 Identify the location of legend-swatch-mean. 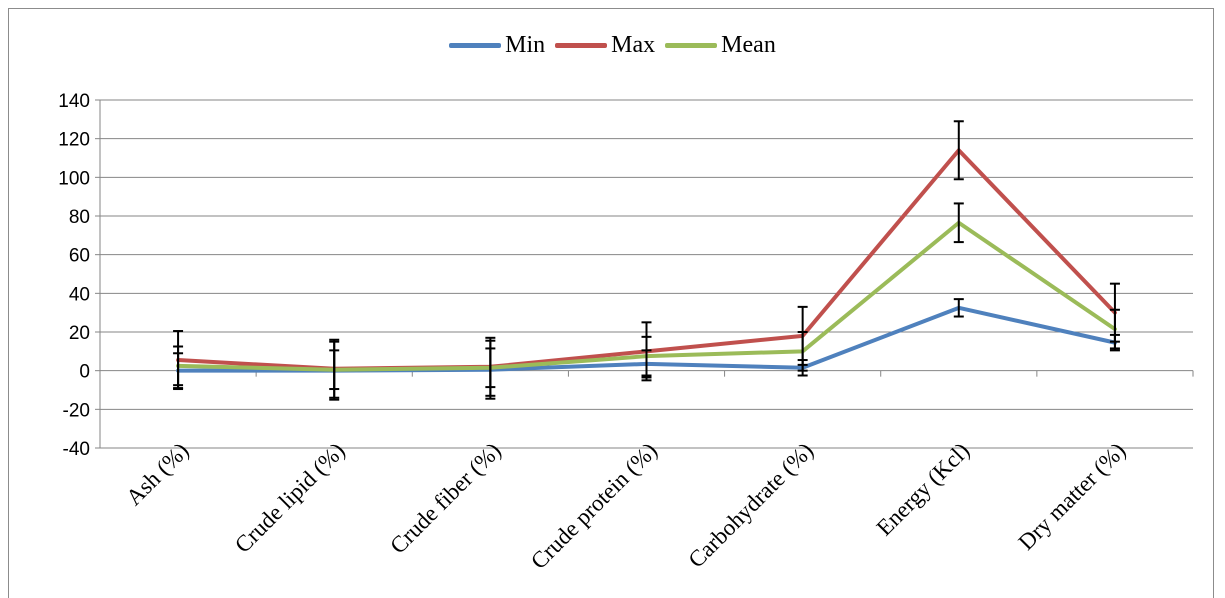
(691, 45).